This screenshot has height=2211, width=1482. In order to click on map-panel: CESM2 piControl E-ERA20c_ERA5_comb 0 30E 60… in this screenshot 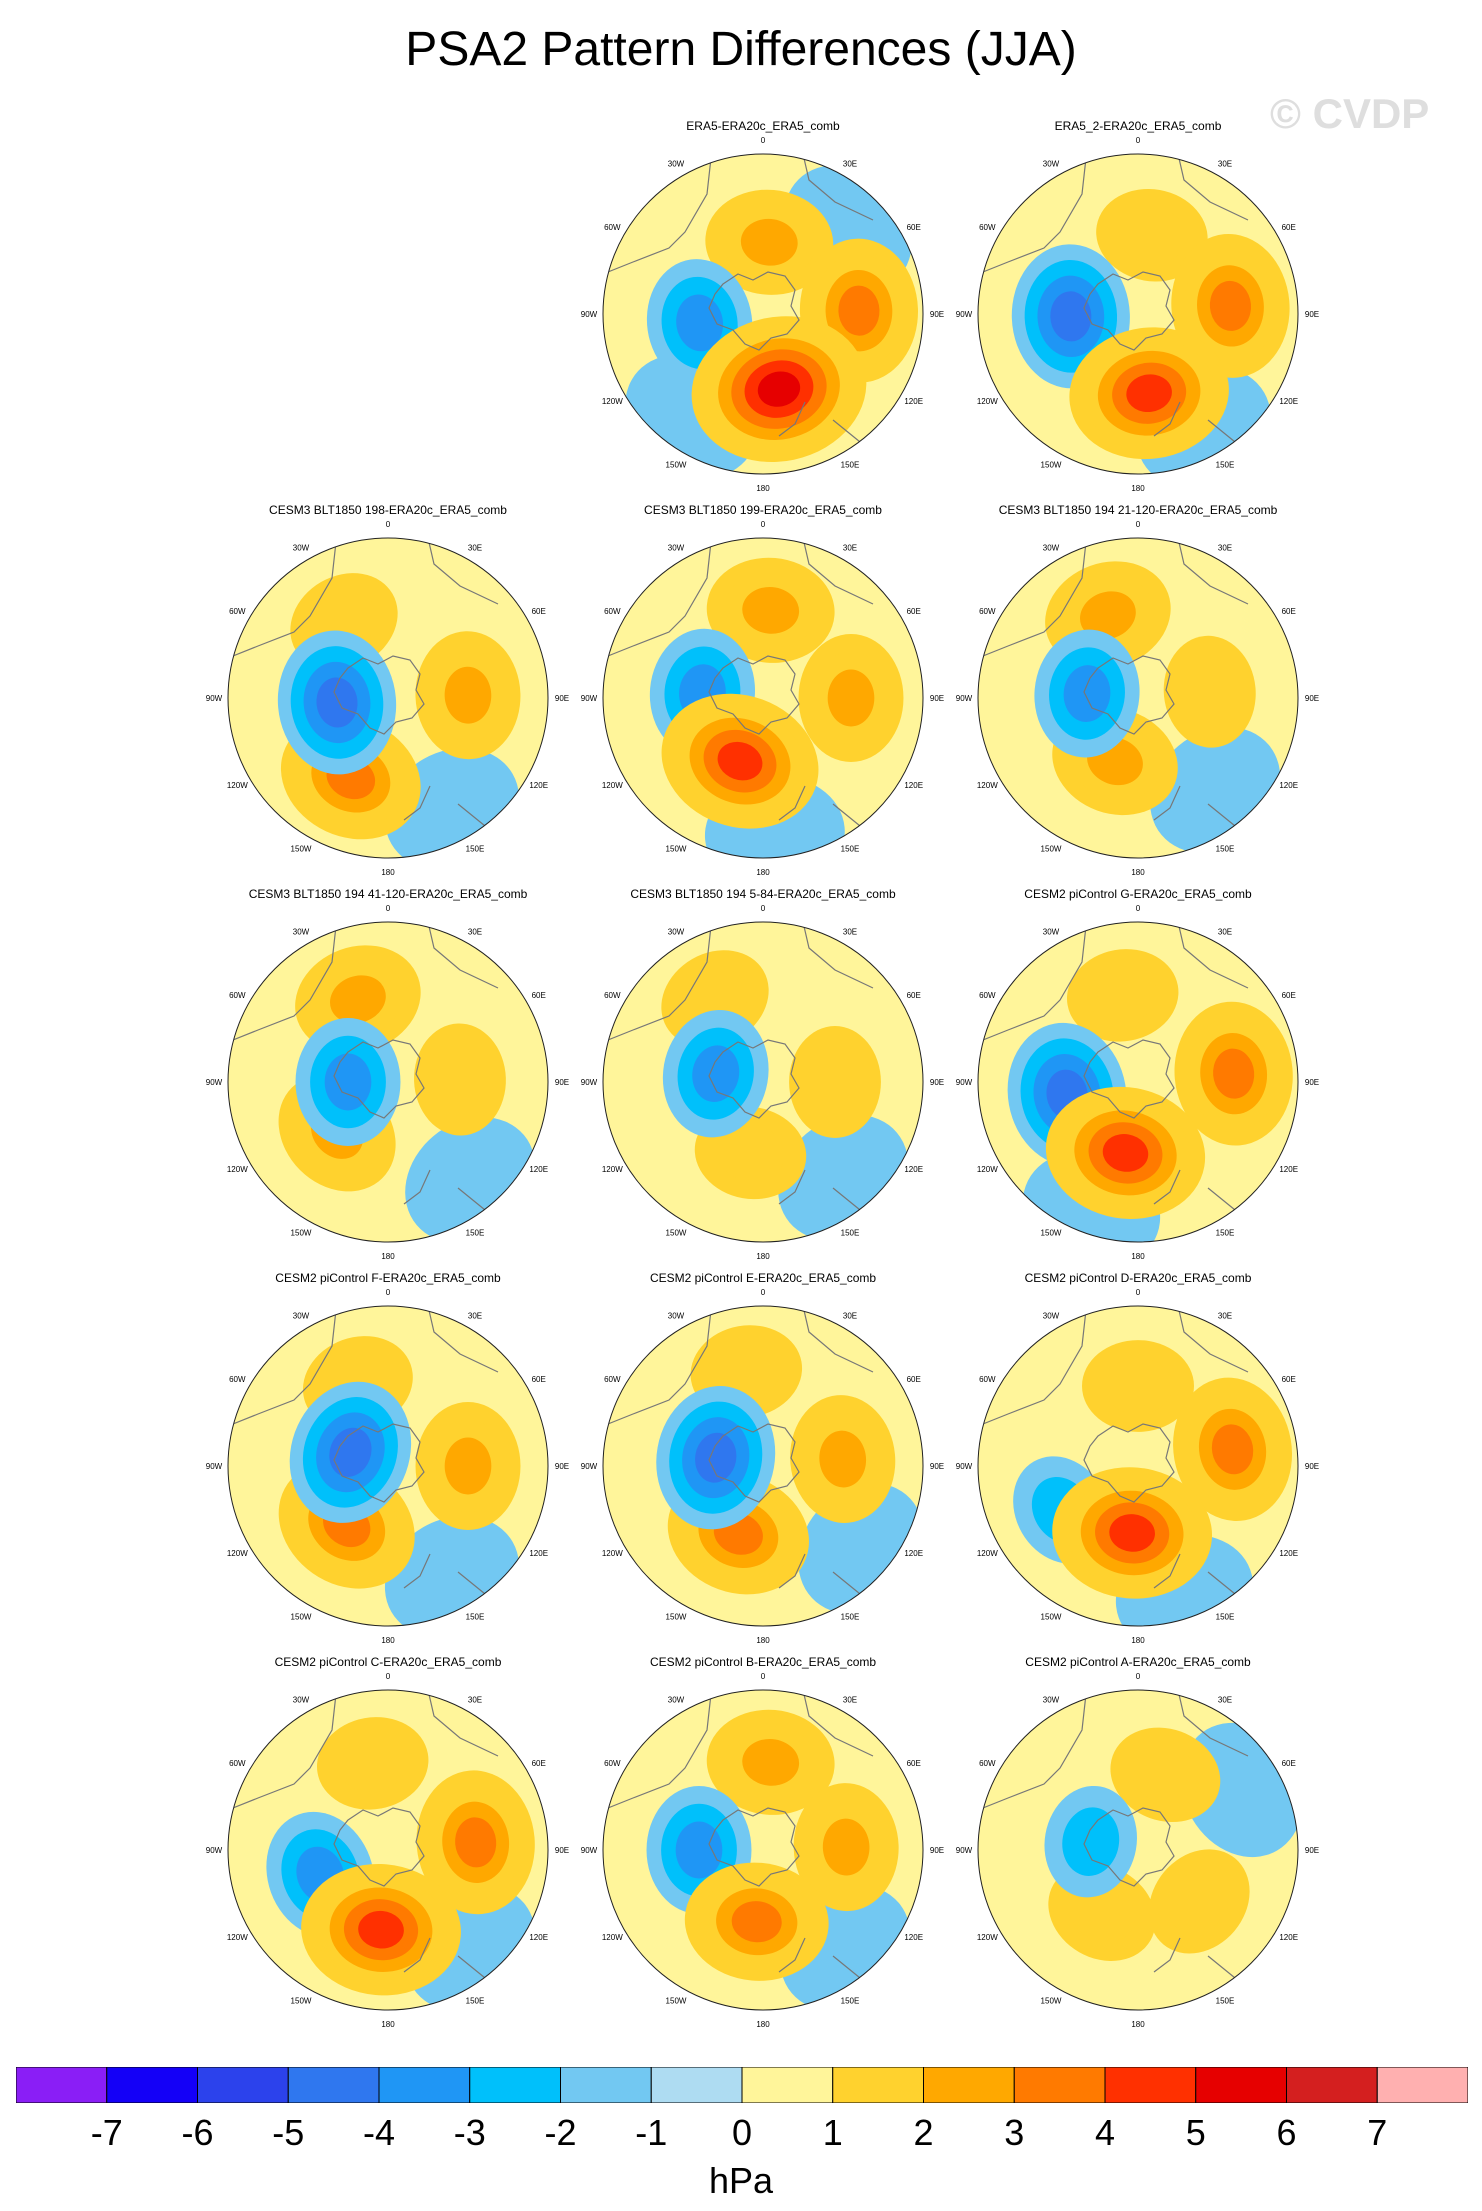, I will do `click(763, 1463)`.